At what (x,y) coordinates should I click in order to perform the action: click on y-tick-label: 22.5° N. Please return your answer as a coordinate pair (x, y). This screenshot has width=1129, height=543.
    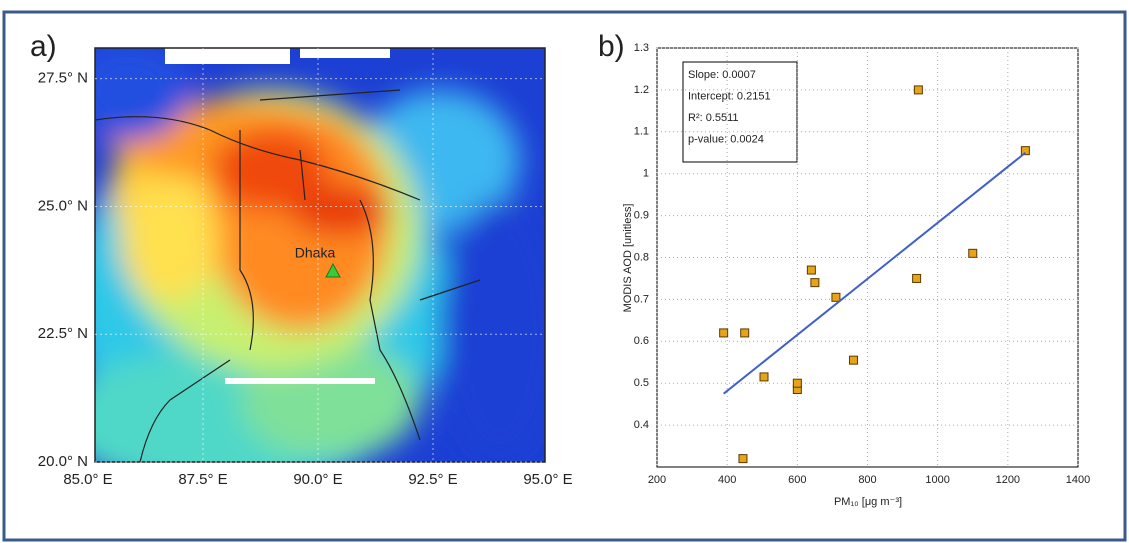
    Looking at the image, I should click on (63, 333).